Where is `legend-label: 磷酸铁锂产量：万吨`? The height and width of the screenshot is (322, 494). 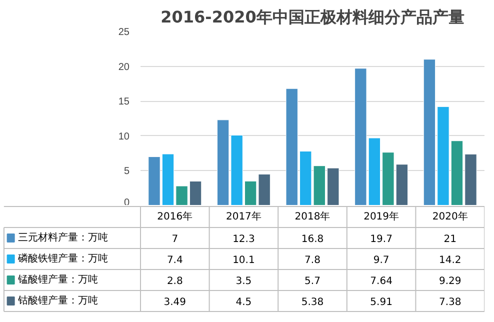 legend-label: 磷酸铁锂产量：万吨 is located at coordinates (62, 258).